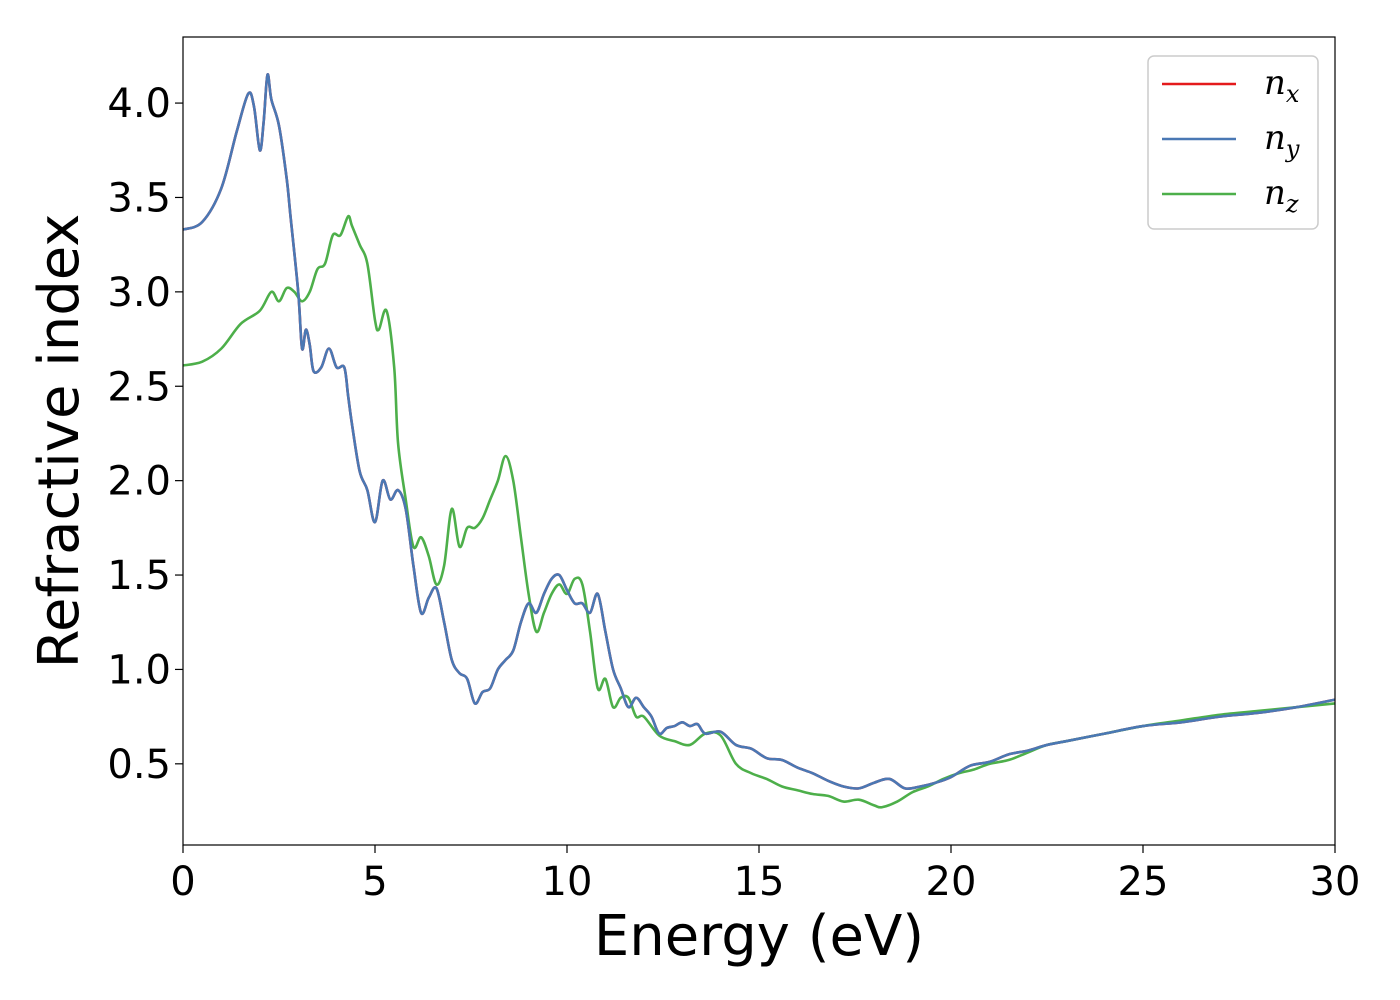 The height and width of the screenshot is (1000, 1400). I want to click on x-tick-label: 25, so click(1143, 882).